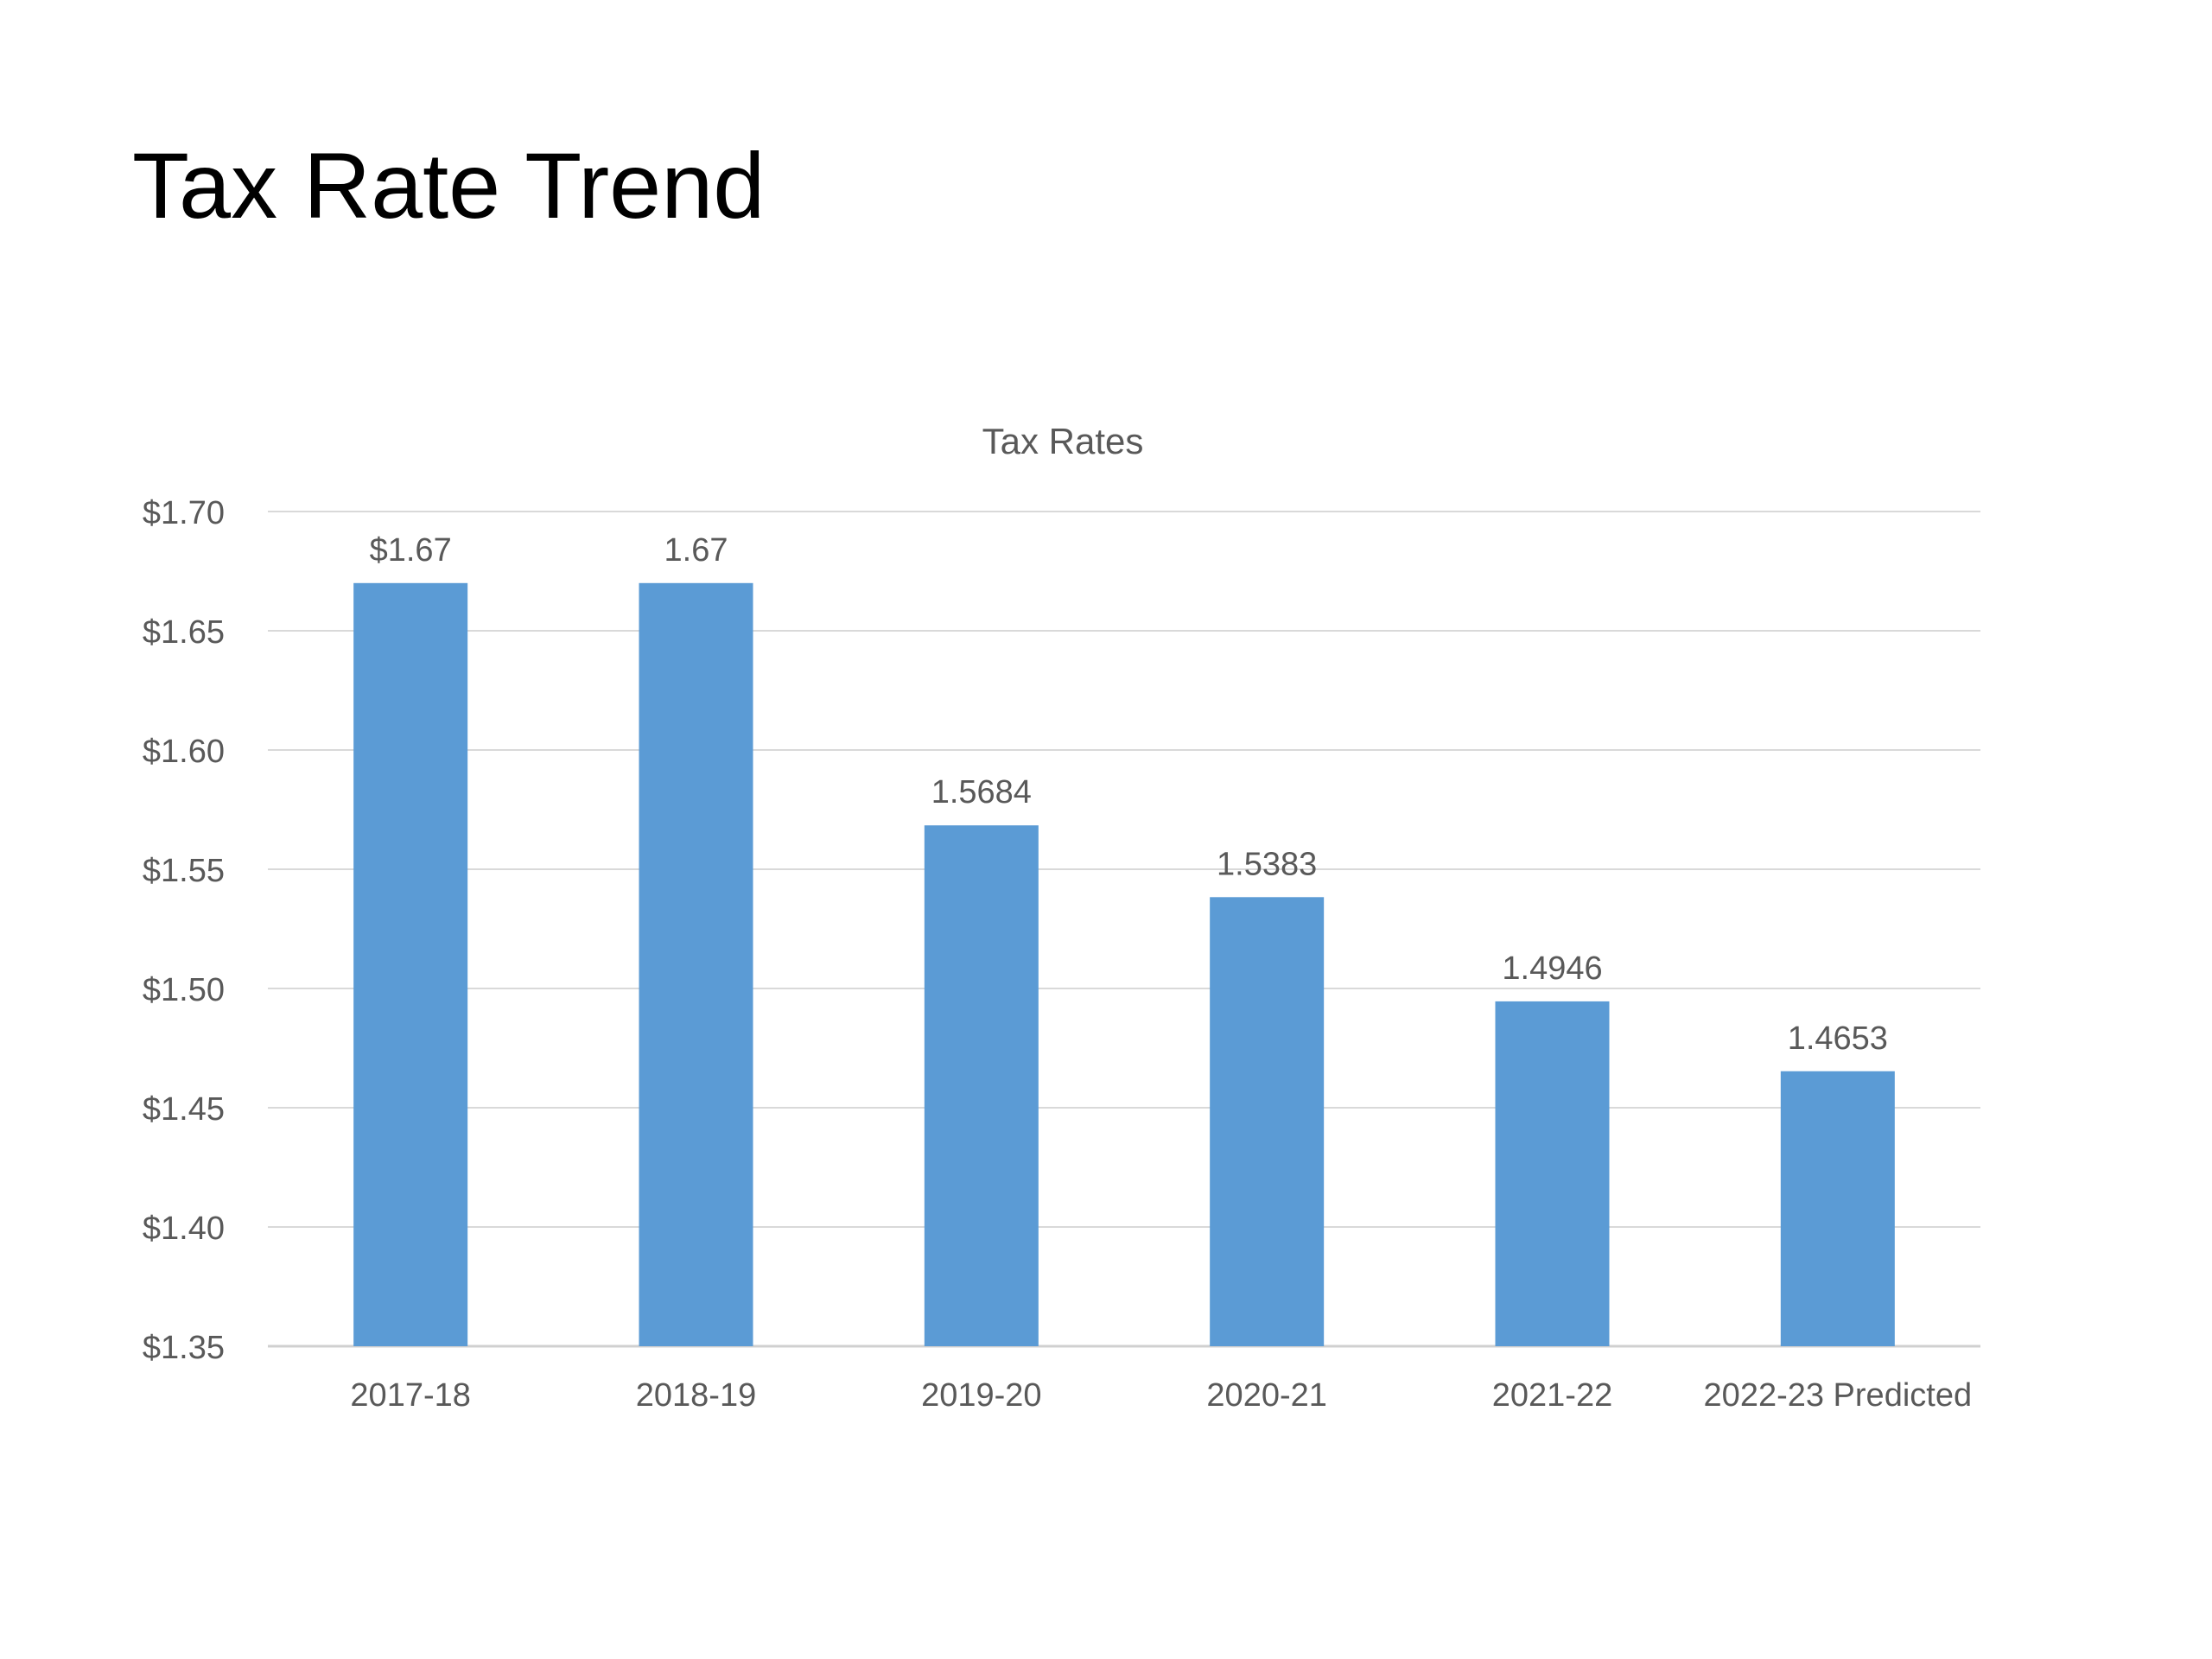 The width and height of the screenshot is (2212, 1659). What do you see at coordinates (1267, 864) in the screenshot?
I see `data-label: 1.5383` at bounding box center [1267, 864].